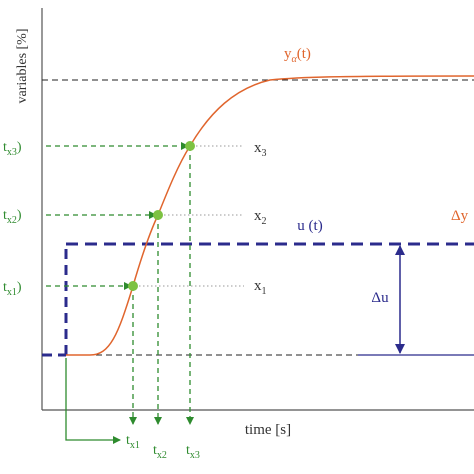 This screenshot has height=474, width=474. I want to click on x-tick-tx2: tx2, so click(160, 452).